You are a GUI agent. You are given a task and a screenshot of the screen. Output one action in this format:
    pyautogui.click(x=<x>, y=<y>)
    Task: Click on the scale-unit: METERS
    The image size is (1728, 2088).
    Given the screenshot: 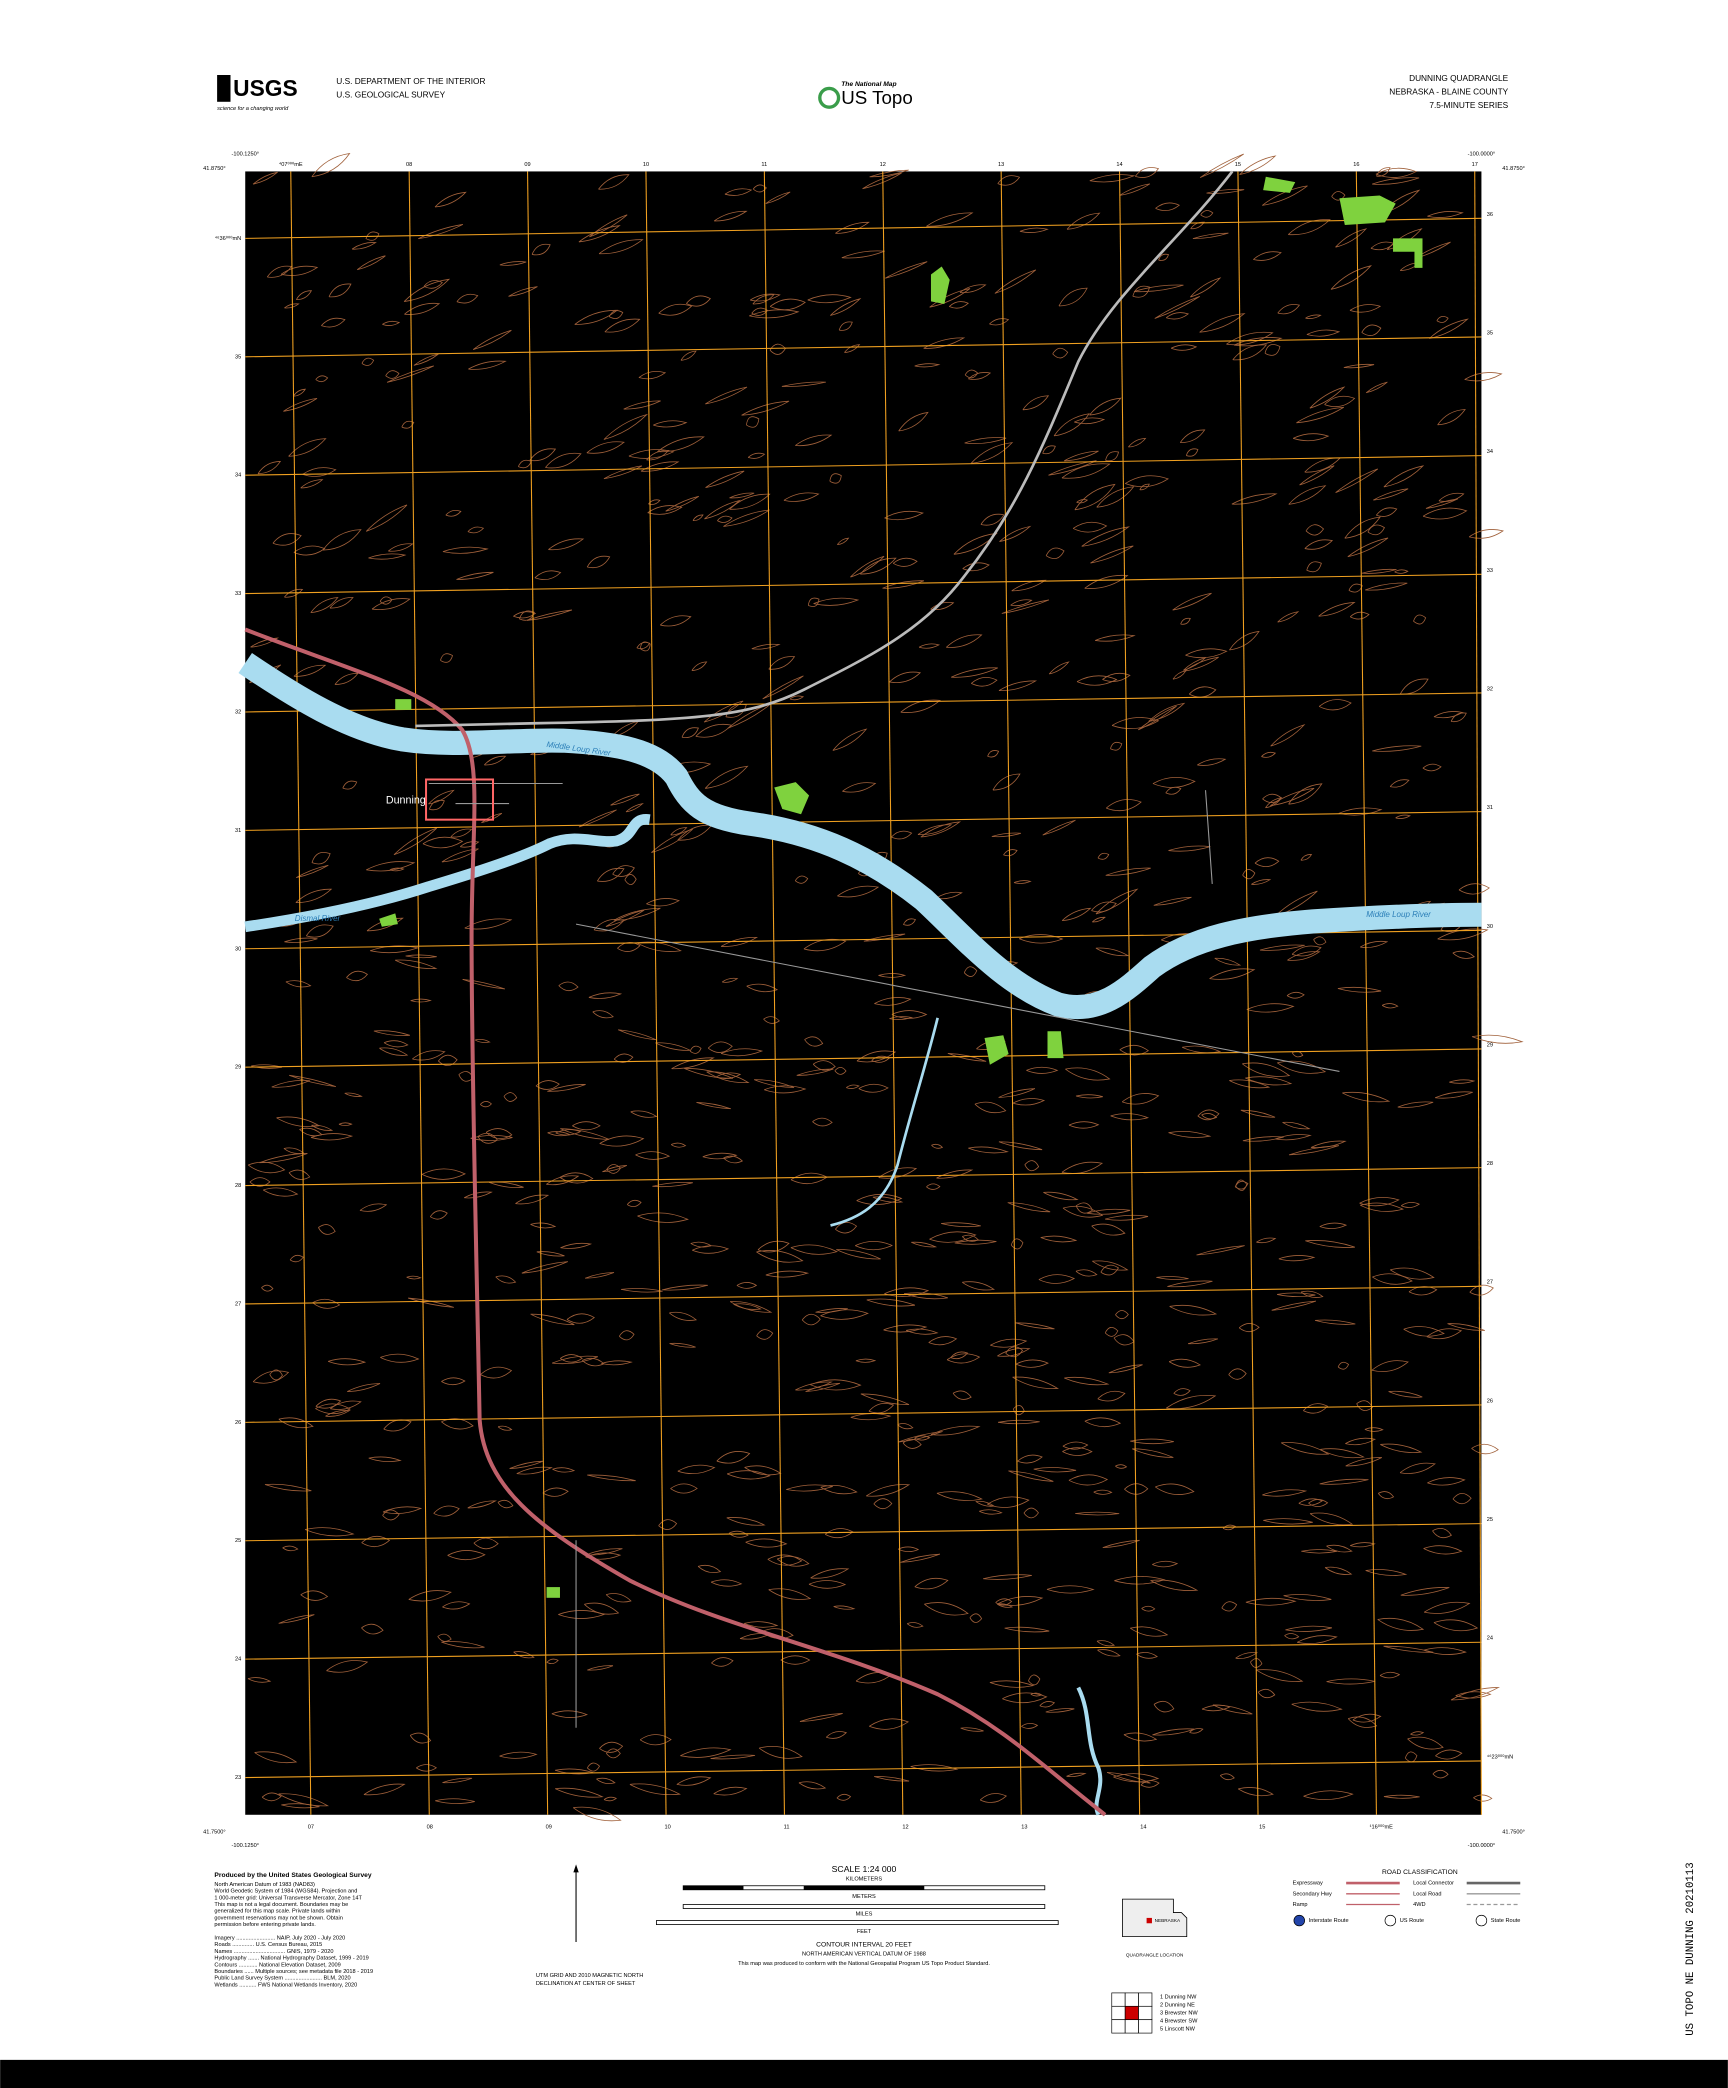 What is the action you would take?
    pyautogui.click(x=864, y=1897)
    